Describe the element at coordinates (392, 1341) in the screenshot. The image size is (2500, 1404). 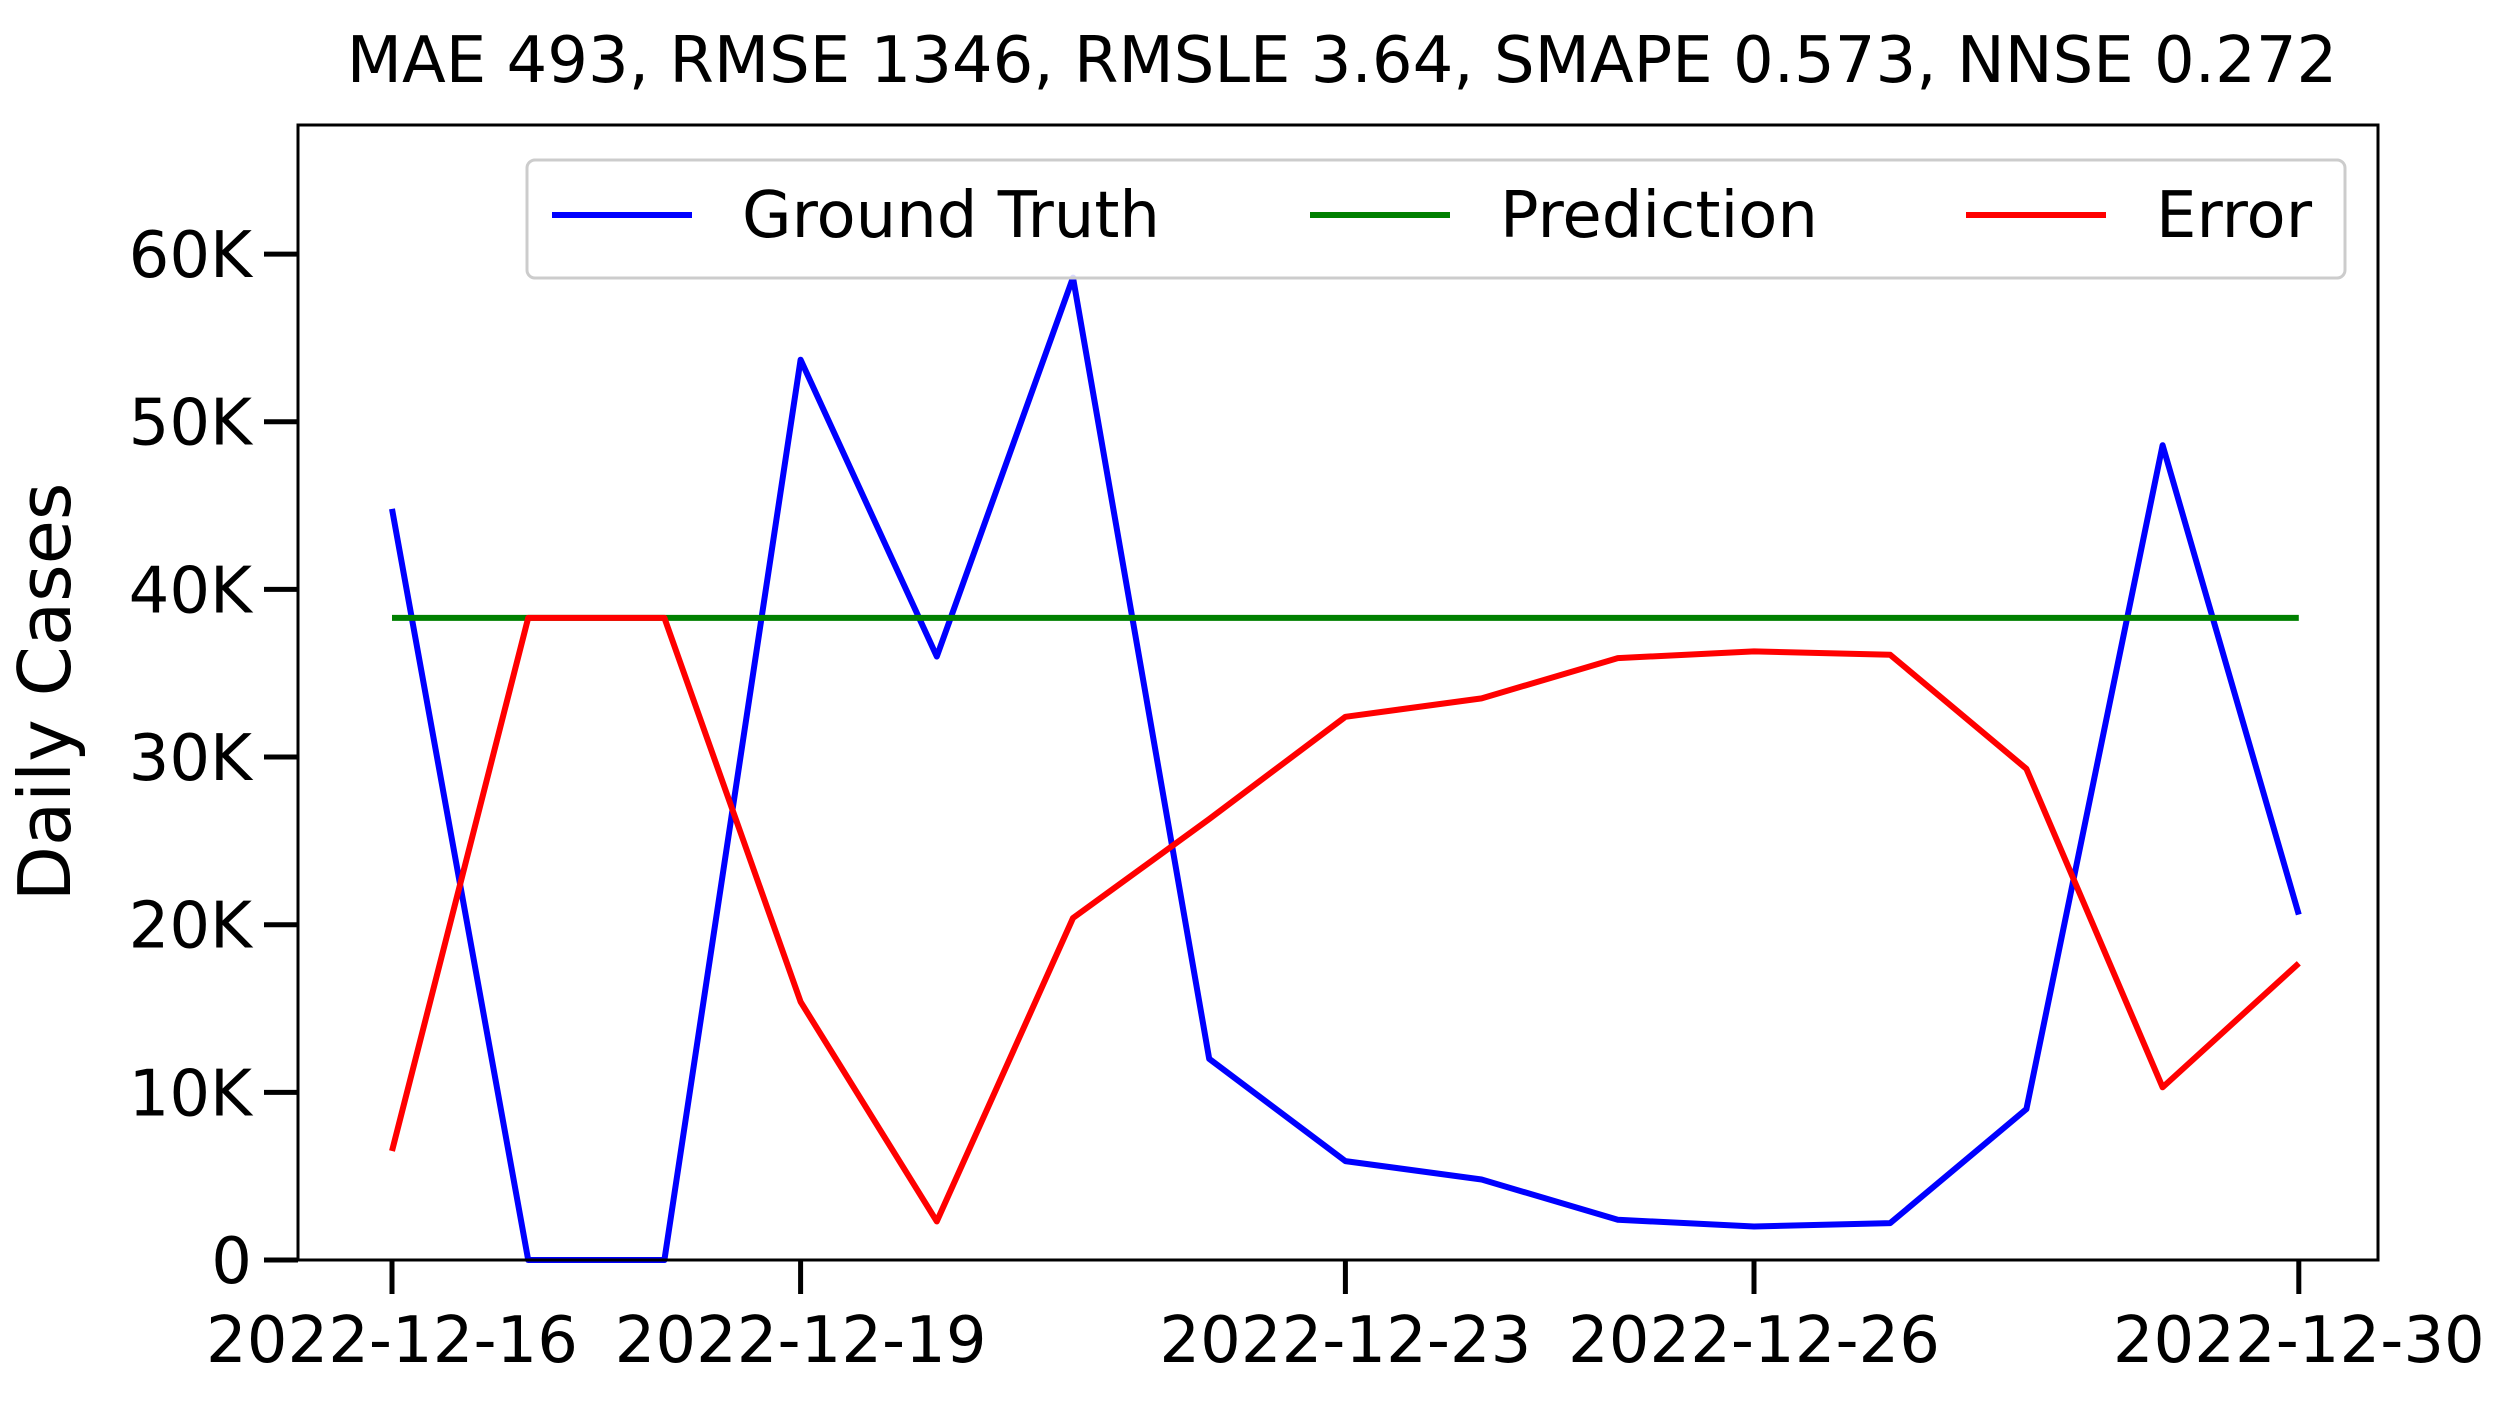
I see `x-tick-label: 2022-12-16` at that location.